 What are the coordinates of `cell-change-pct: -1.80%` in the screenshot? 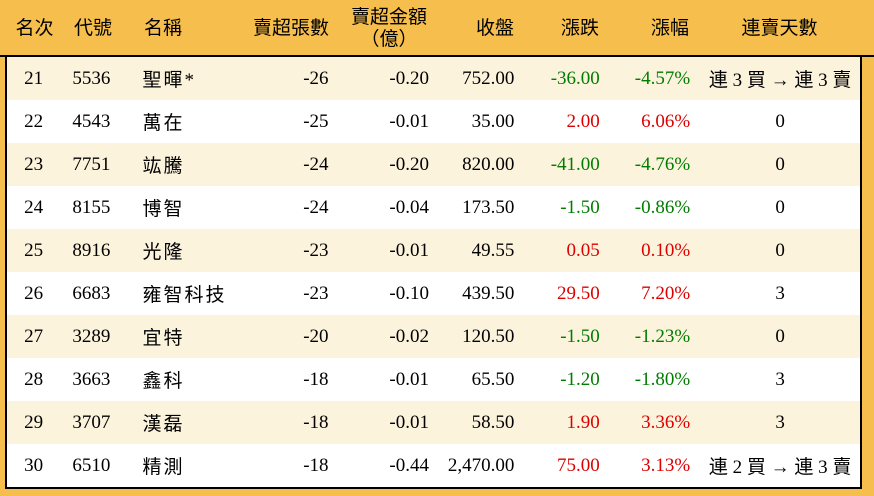 It's located at (662, 379).